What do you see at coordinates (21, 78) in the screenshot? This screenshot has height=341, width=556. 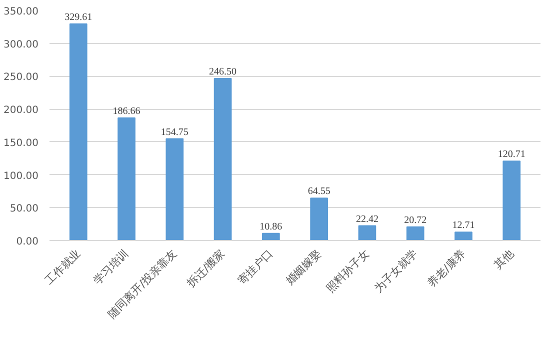 I see `y-tick-label: 250.00` at bounding box center [21, 78].